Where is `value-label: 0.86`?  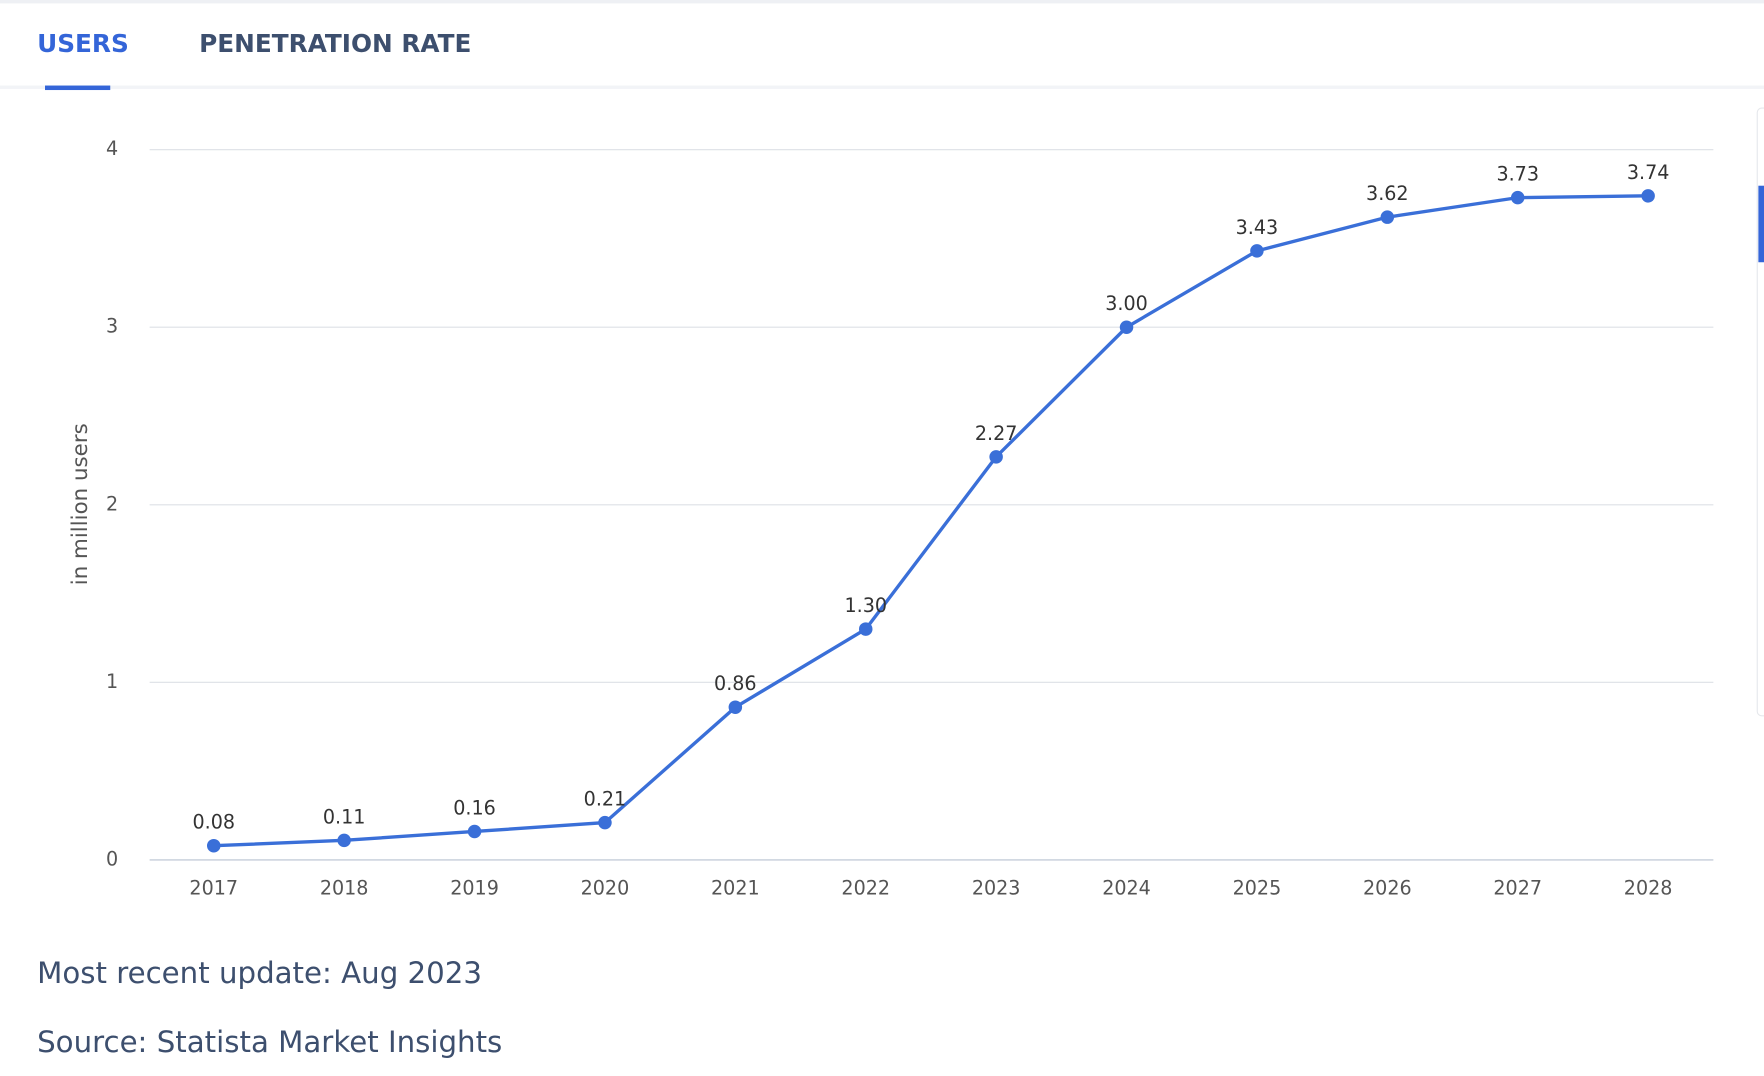
value-label: 0.86 is located at coordinates (735, 683).